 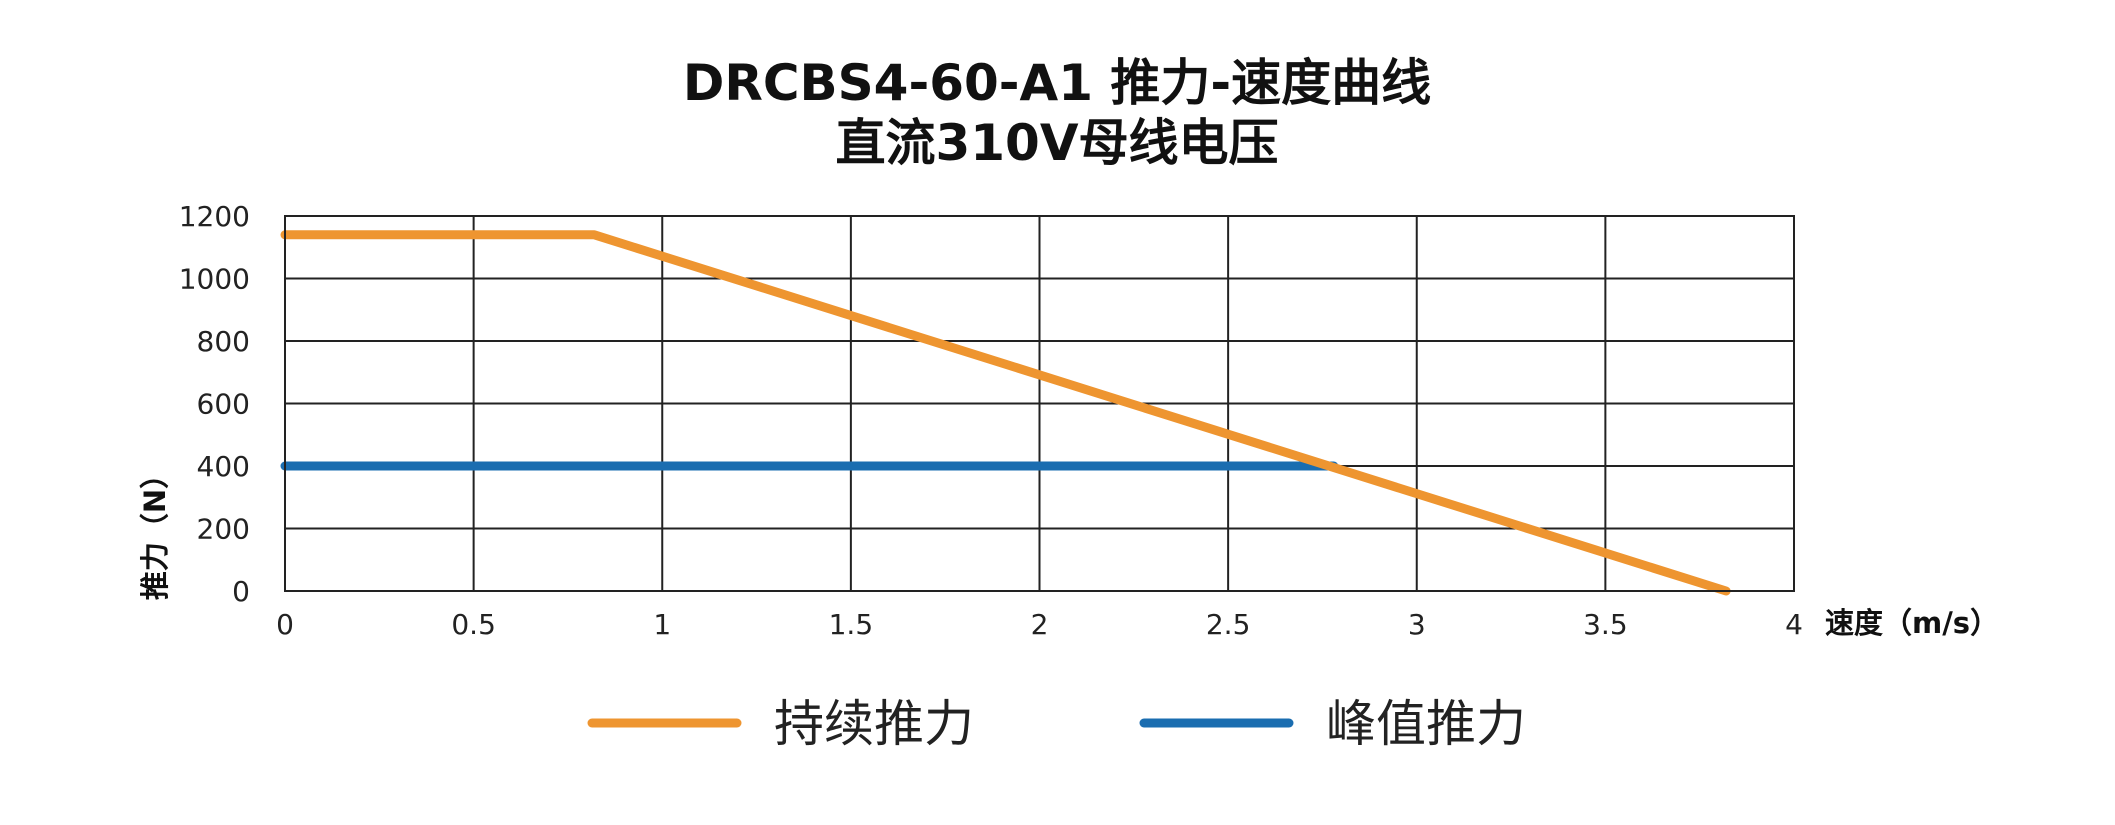 I want to click on x-tick-label: 2, so click(x=1040, y=624).